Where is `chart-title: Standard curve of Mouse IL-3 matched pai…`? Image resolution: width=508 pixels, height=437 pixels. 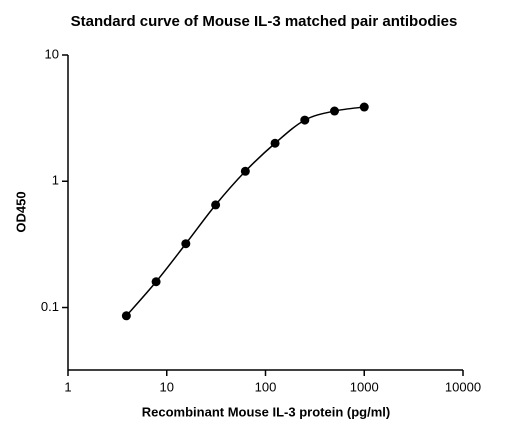 chart-title: Standard curve of Mouse IL-3 matched pai… is located at coordinates (264, 21).